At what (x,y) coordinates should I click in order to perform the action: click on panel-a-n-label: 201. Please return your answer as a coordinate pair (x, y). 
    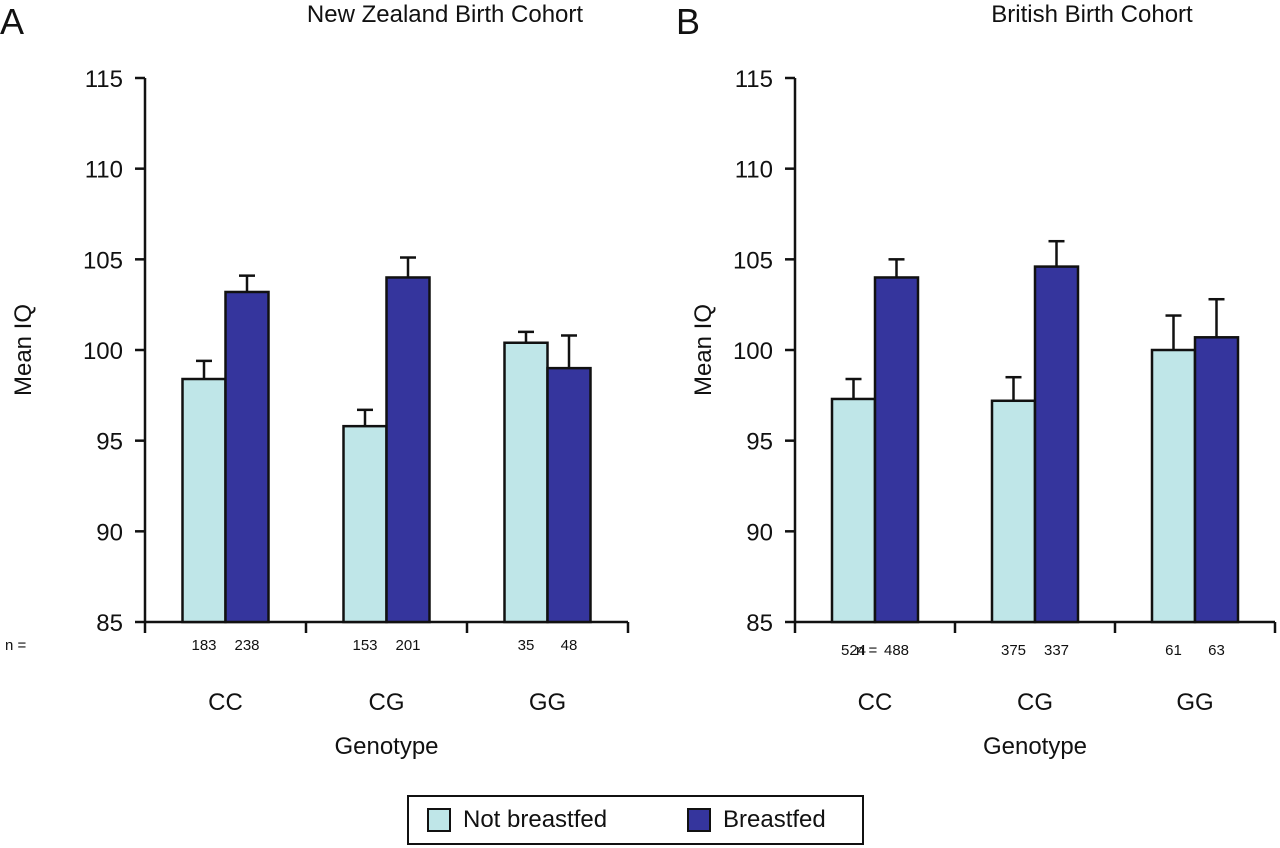
    Looking at the image, I should click on (407, 645).